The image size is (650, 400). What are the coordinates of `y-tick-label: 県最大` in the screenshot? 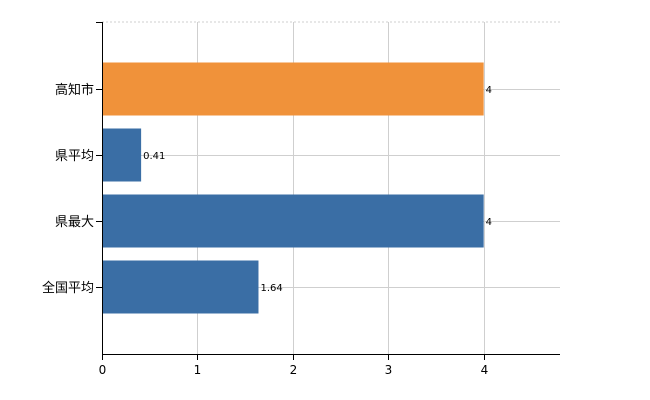 It's located at (74, 222).